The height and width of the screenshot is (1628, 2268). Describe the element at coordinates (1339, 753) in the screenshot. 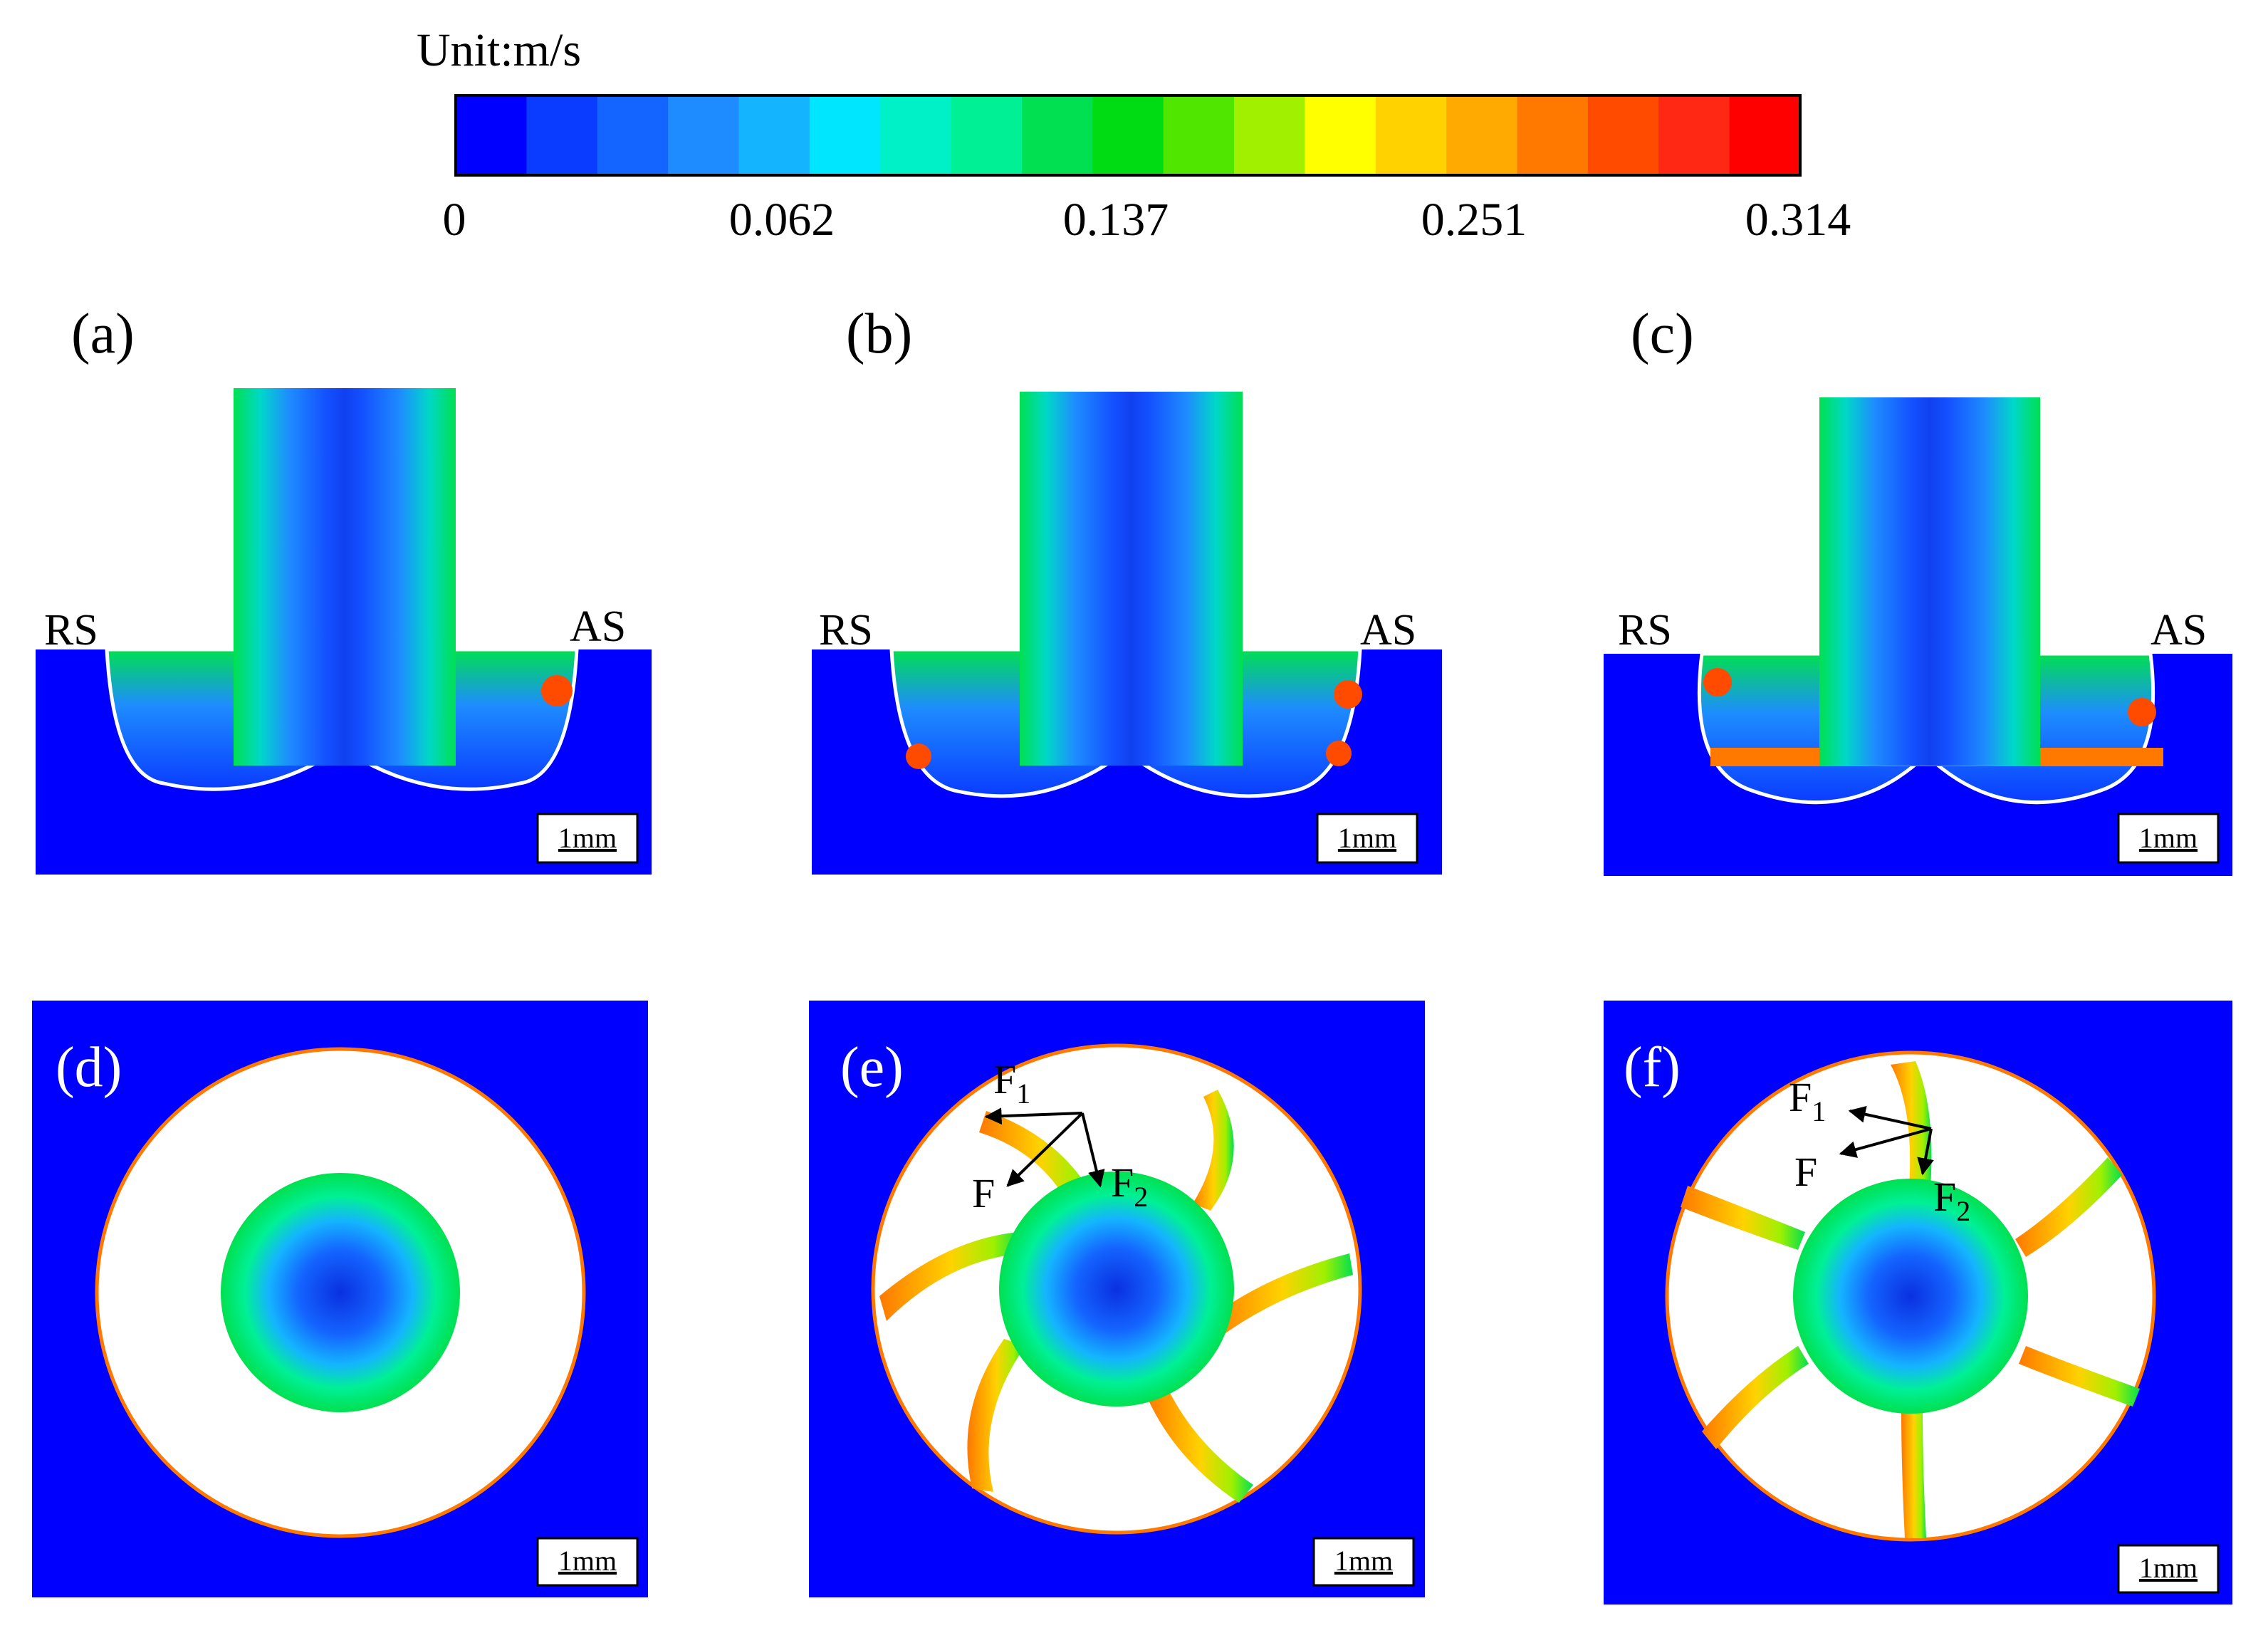

I see `panel-b-hot-spot-bottom` at that location.